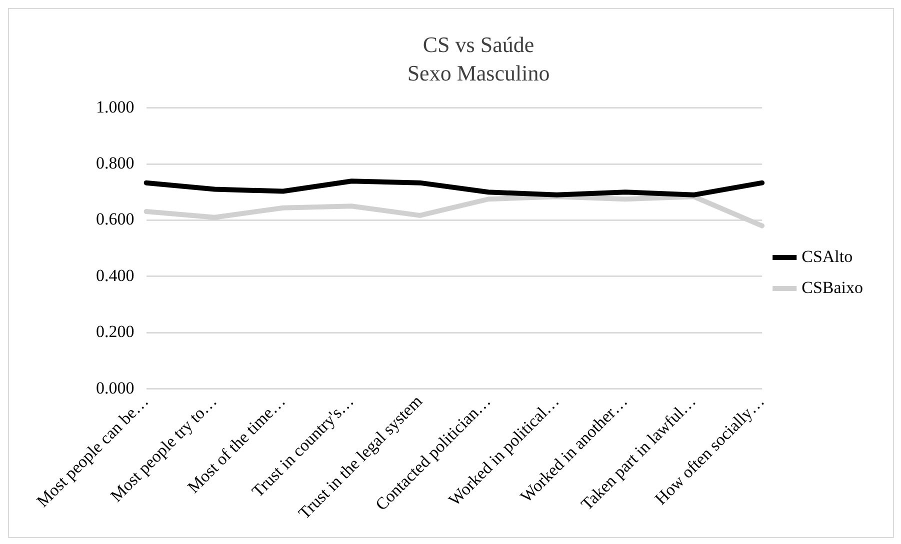 The width and height of the screenshot is (901, 544). I want to click on y-tick-label: 0.600, so click(115, 219).